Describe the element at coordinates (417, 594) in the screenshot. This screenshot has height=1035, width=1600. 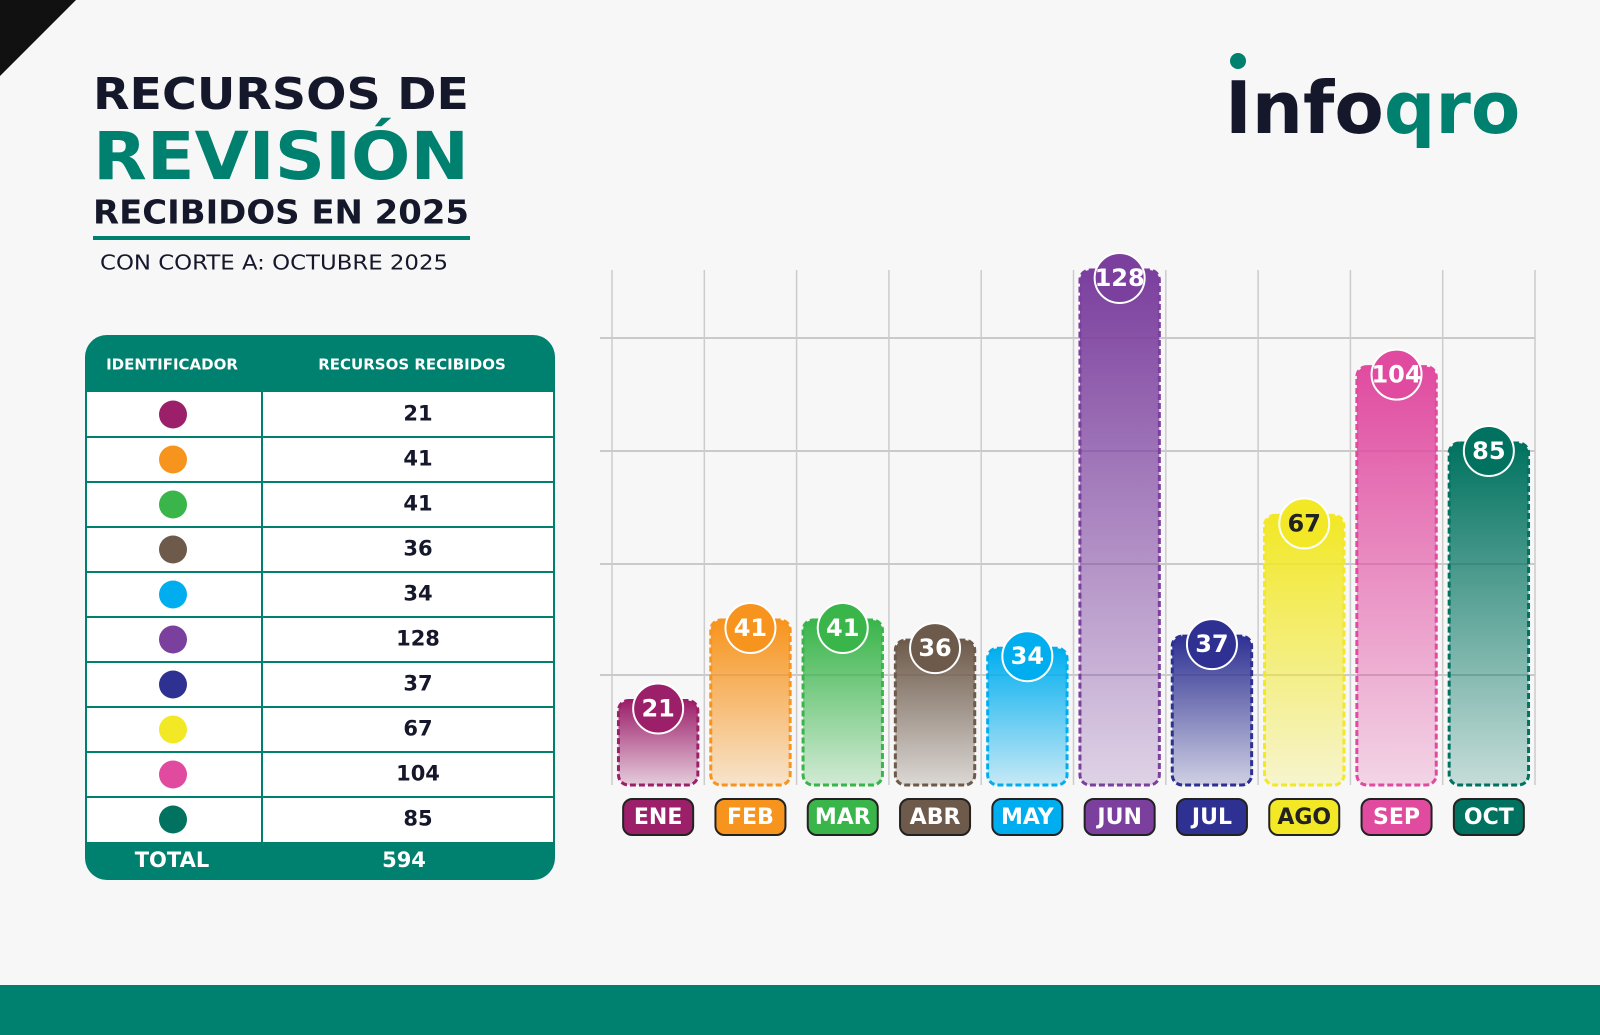
I see `row-value: 34` at that location.